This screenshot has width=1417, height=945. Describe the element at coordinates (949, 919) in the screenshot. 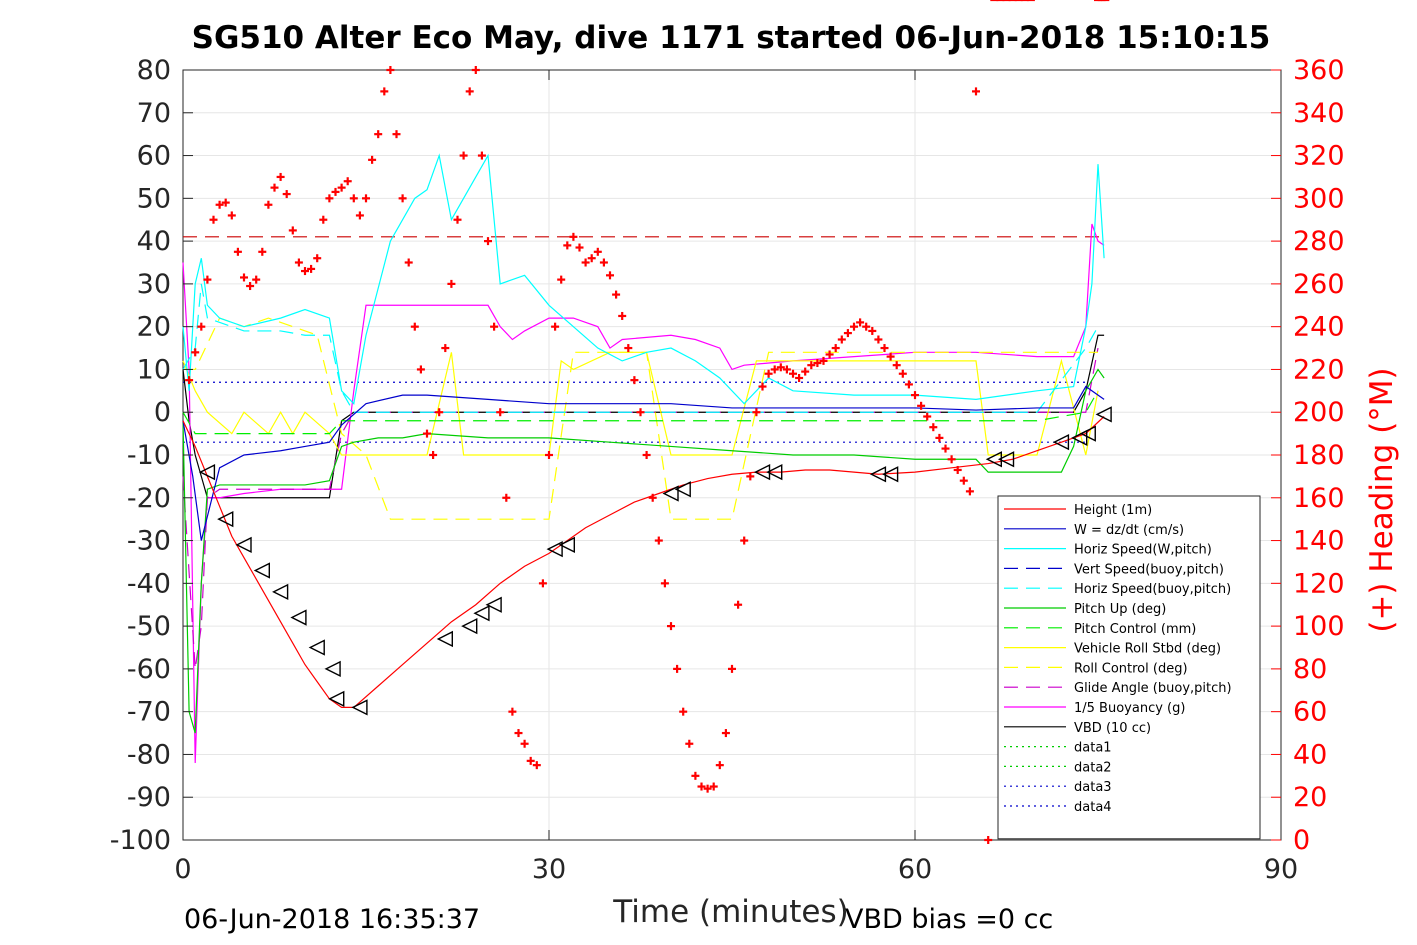

I see `footer-vbd-bias: VBD bias =0 cc` at that location.